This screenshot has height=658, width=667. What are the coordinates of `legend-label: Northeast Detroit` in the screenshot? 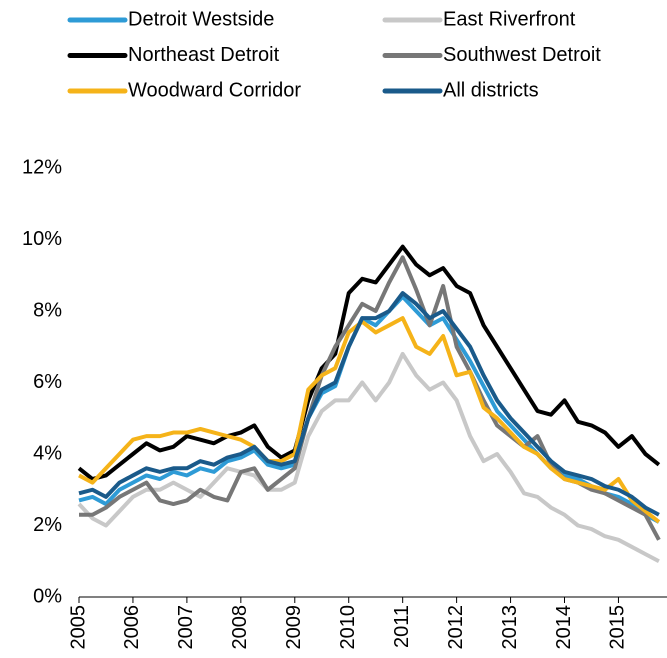 It's located at (204, 55).